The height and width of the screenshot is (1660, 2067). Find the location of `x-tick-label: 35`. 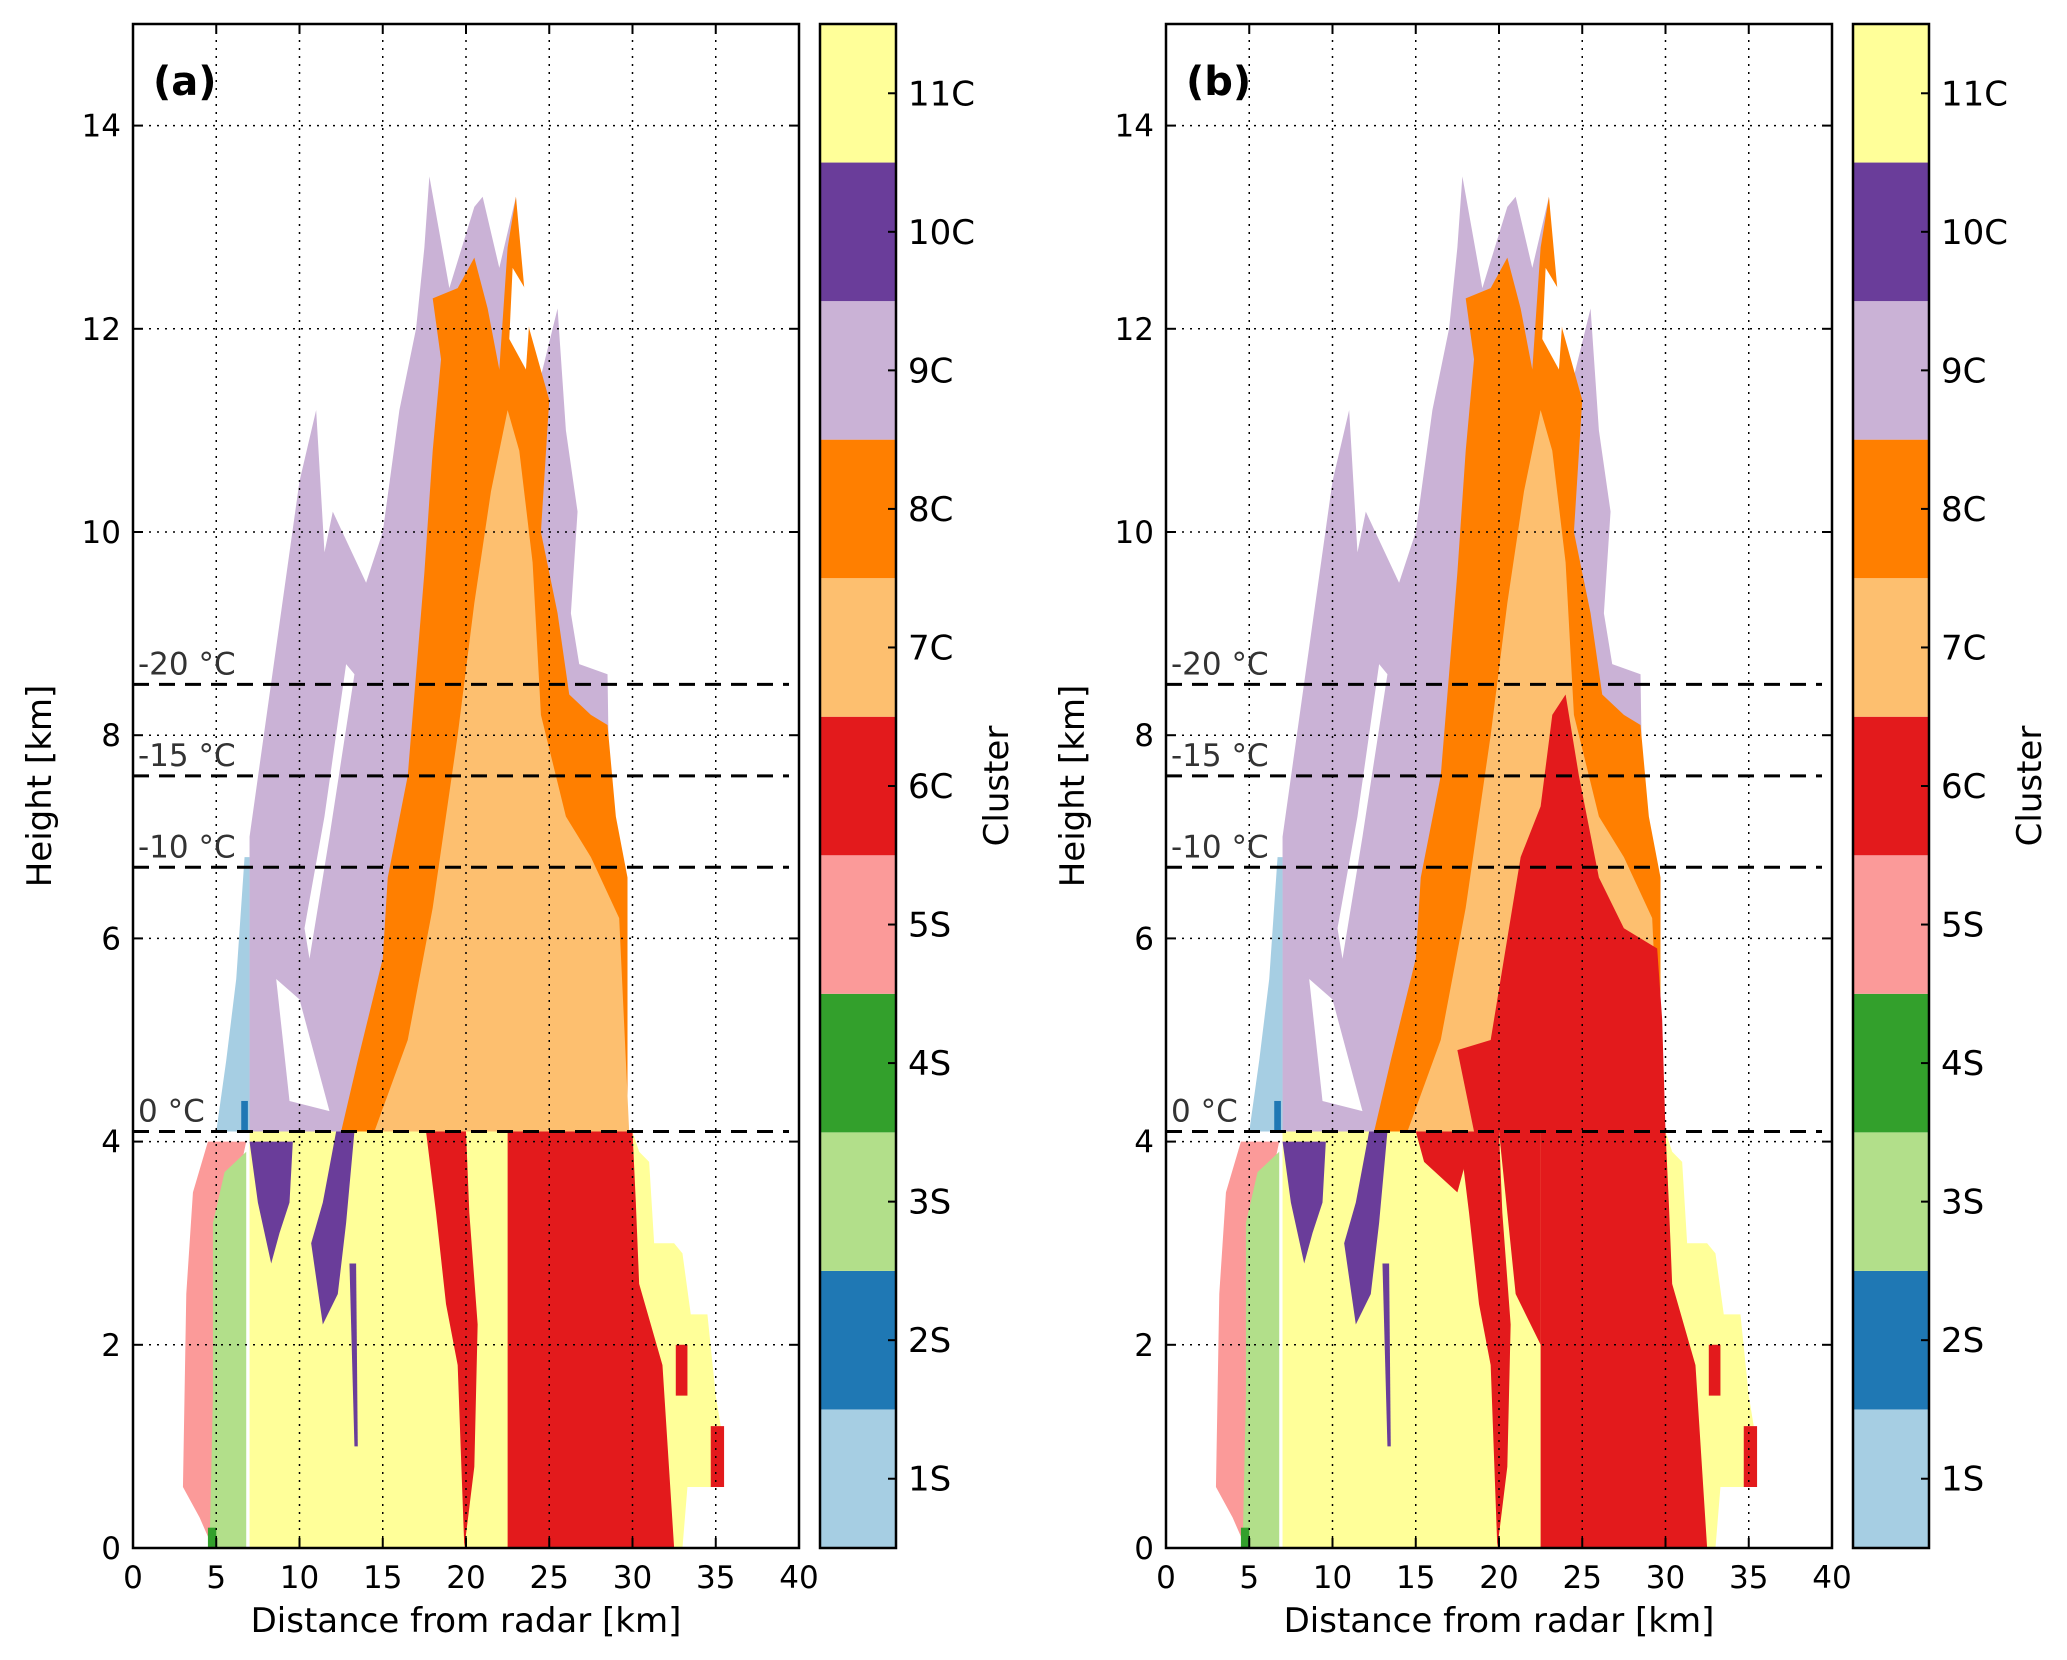

x-tick-label: 35 is located at coordinates (715, 1578).